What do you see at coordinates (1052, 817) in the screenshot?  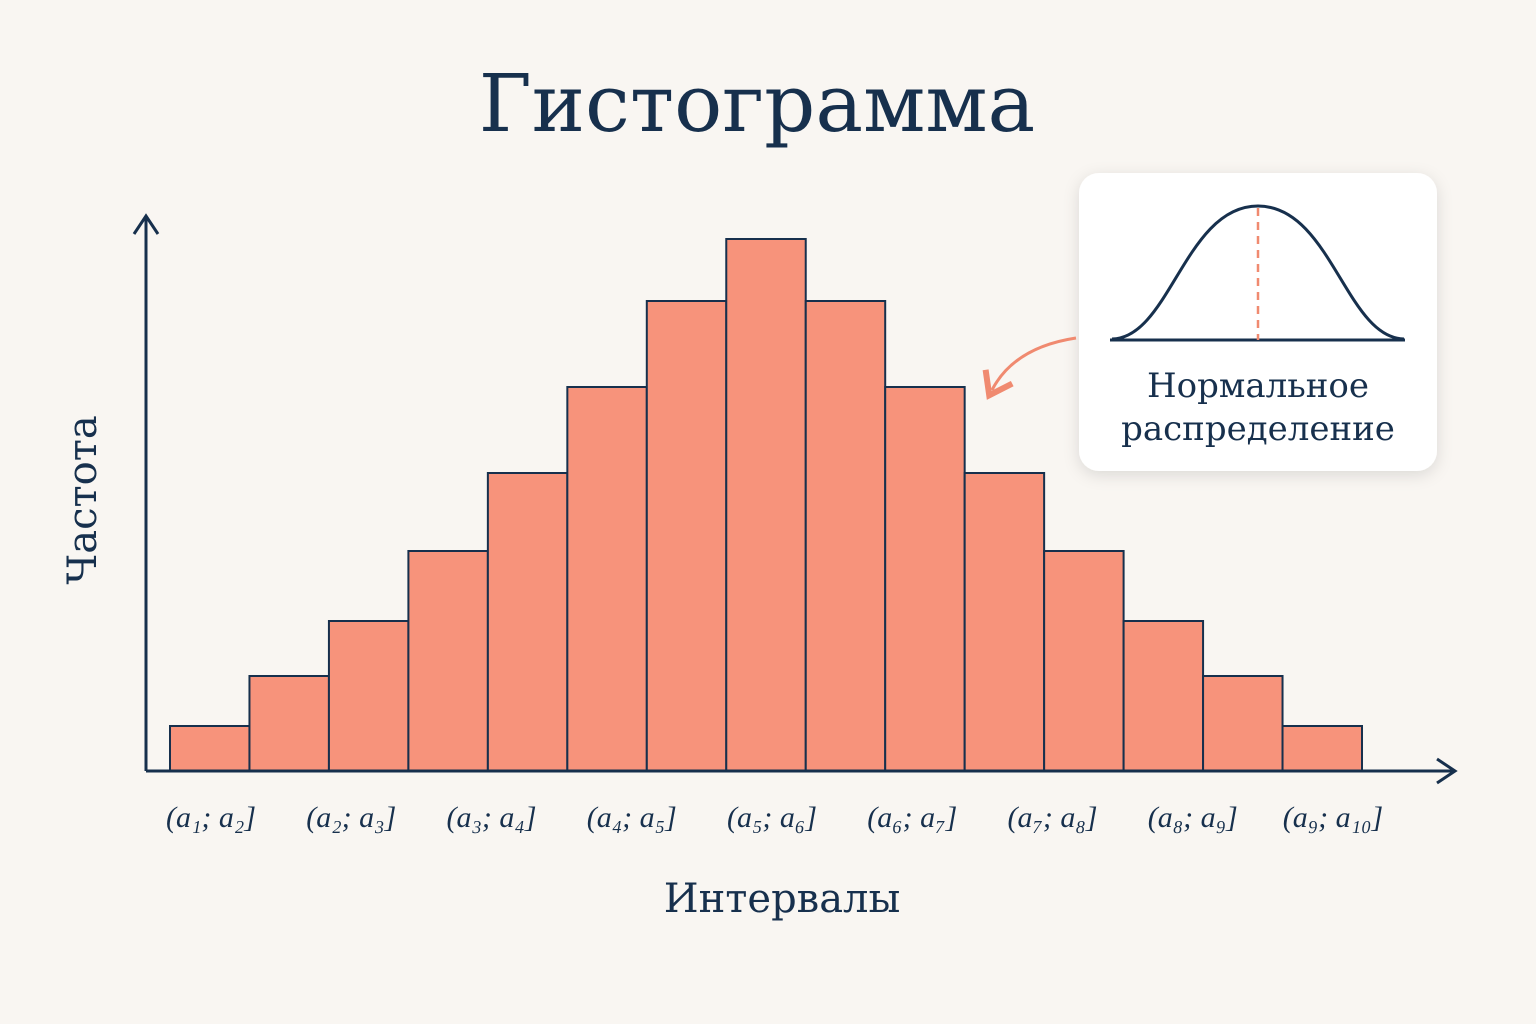 I see `x-tick-label: (a₇; a₈]` at bounding box center [1052, 817].